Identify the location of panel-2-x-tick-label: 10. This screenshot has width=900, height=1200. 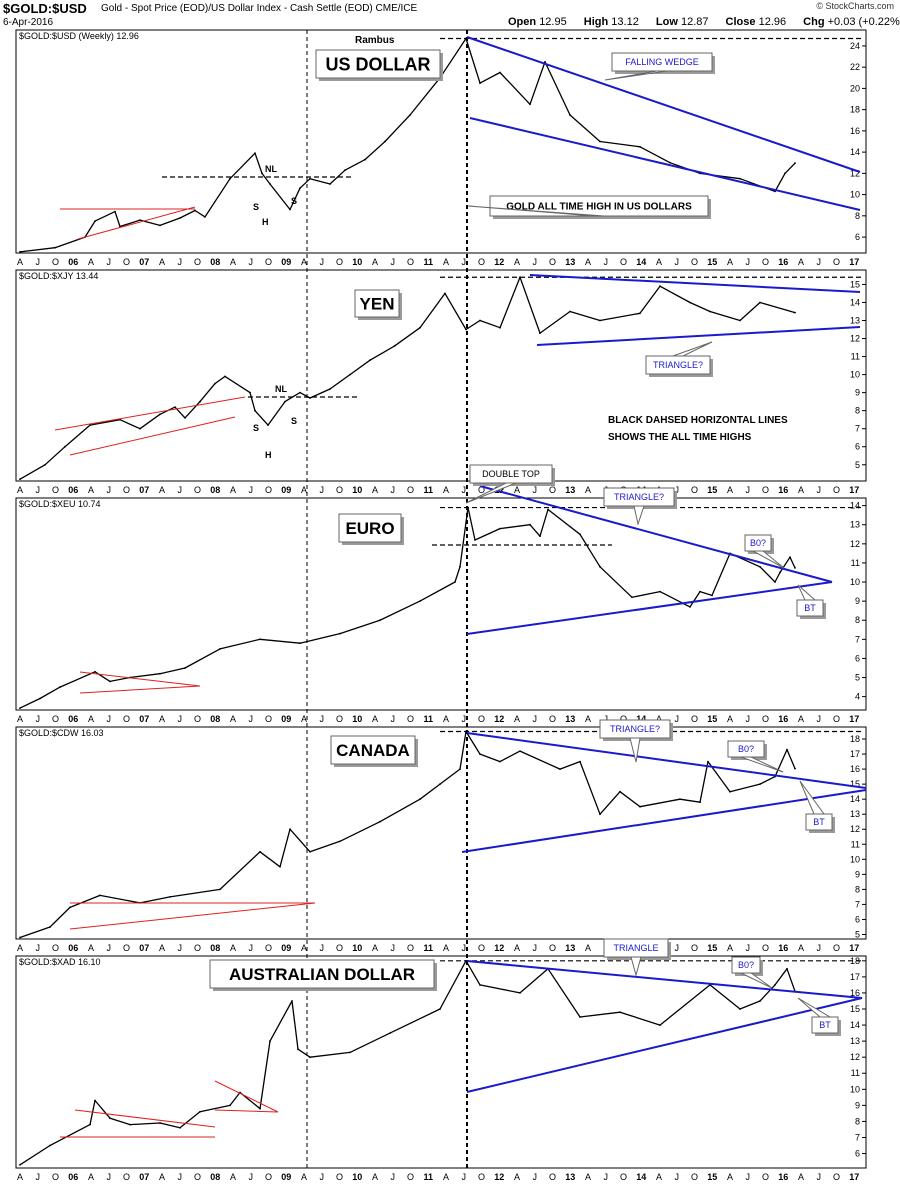
(357, 490).